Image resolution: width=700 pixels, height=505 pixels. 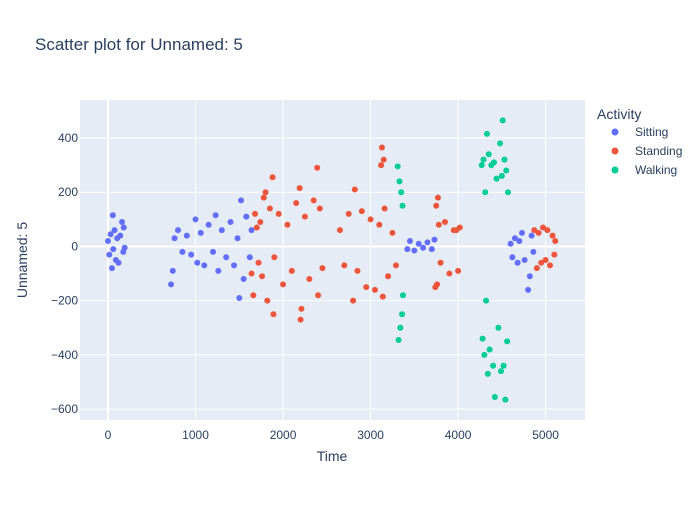 I want to click on legend-label: Sitting, so click(x=651, y=132).